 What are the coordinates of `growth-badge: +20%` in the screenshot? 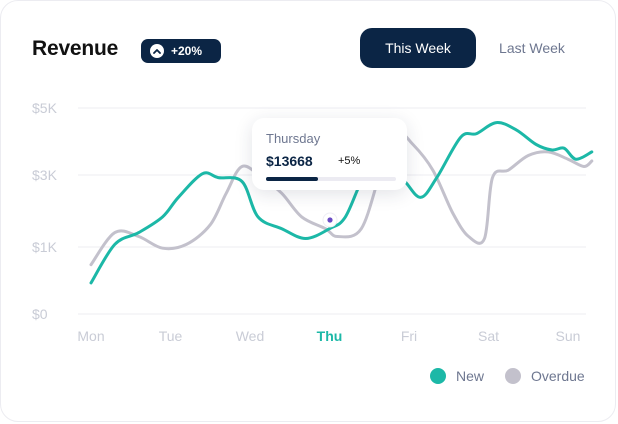 It's located at (181, 51).